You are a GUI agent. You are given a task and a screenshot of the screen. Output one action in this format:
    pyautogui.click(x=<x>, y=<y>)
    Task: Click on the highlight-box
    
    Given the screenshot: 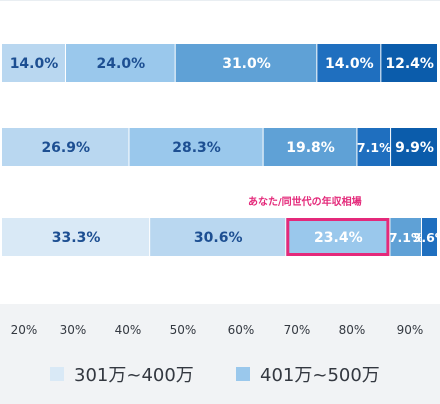 What is the action you would take?
    pyautogui.click(x=338, y=237)
    